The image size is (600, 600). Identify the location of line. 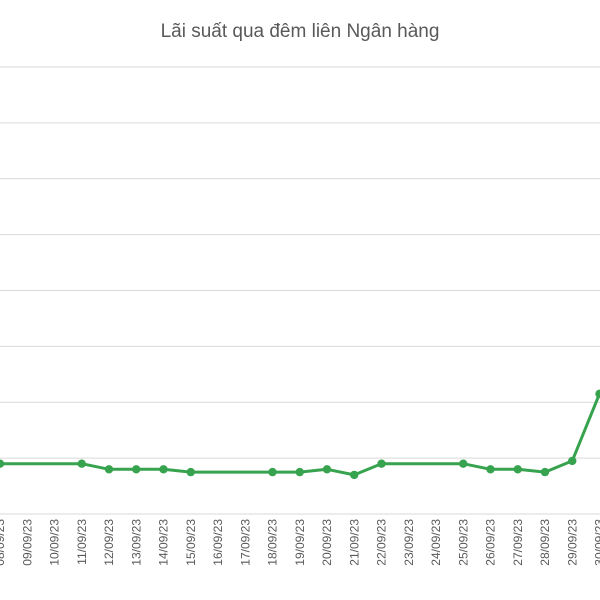
(300, 435).